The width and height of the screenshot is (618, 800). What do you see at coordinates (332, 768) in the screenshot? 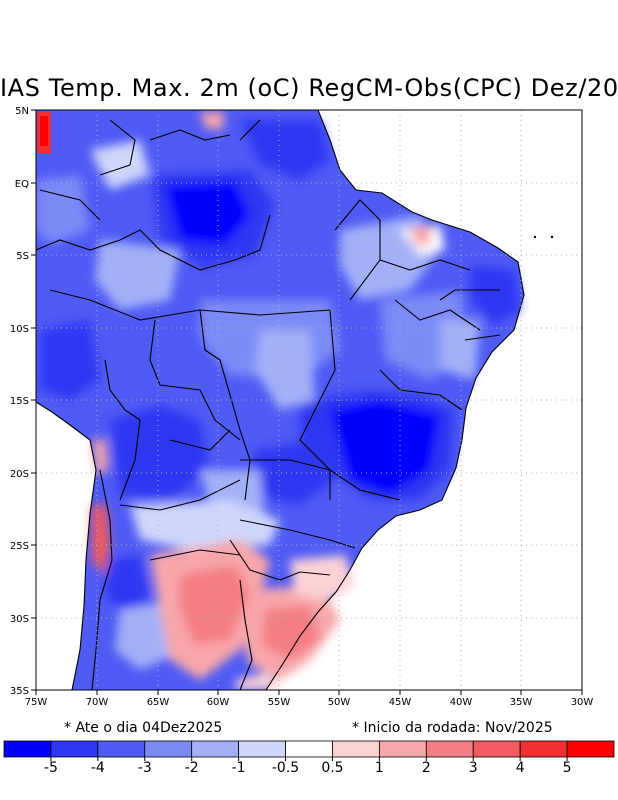
I see `colorbar-label: 0.5` at bounding box center [332, 768].